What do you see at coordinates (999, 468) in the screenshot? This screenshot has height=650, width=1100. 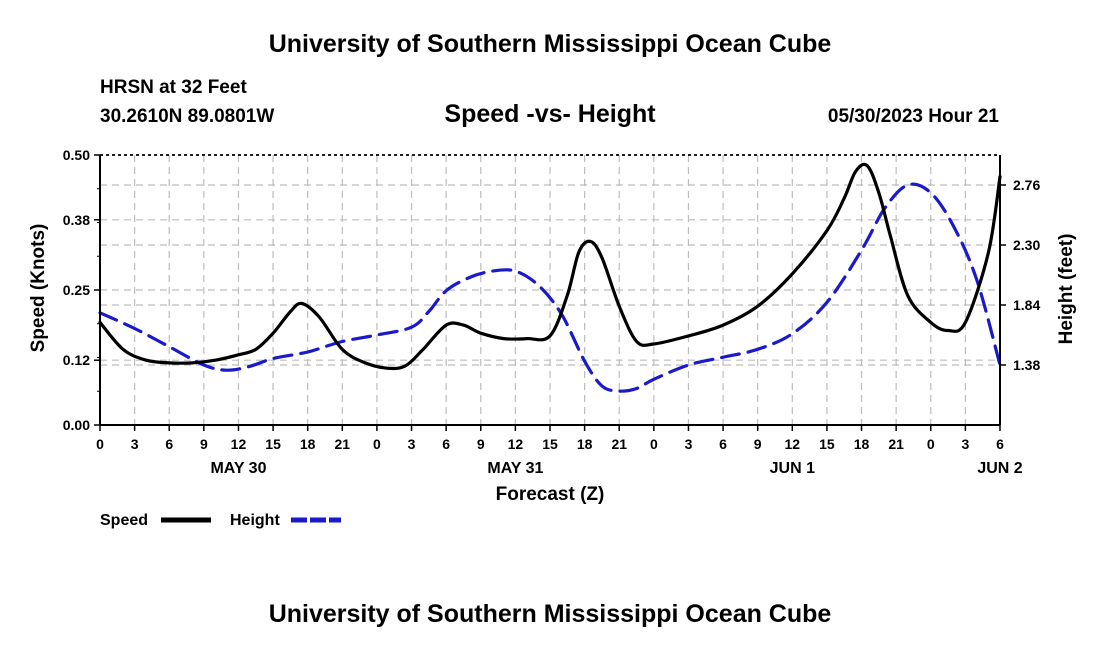 I see `day-label: JUN 2` at bounding box center [999, 468].